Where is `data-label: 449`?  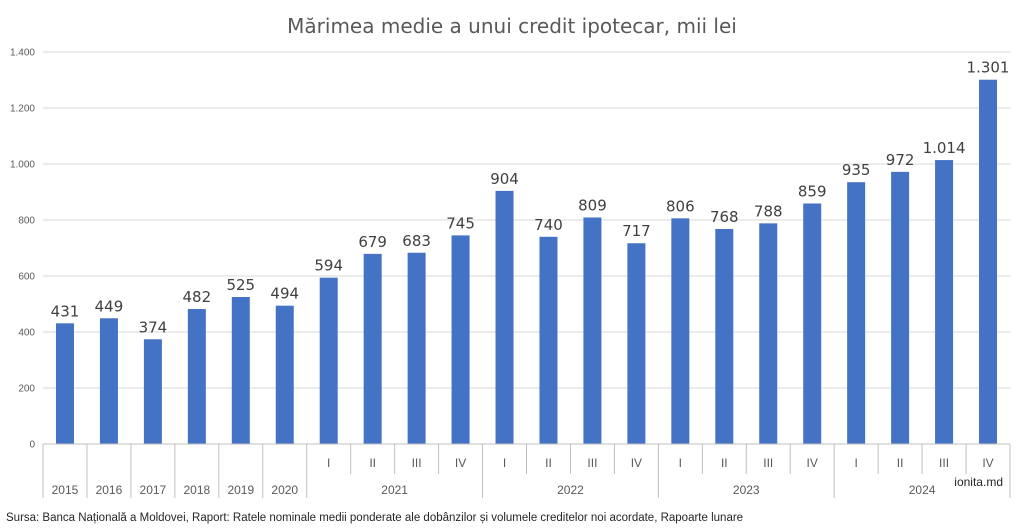
data-label: 449 is located at coordinates (109, 306).